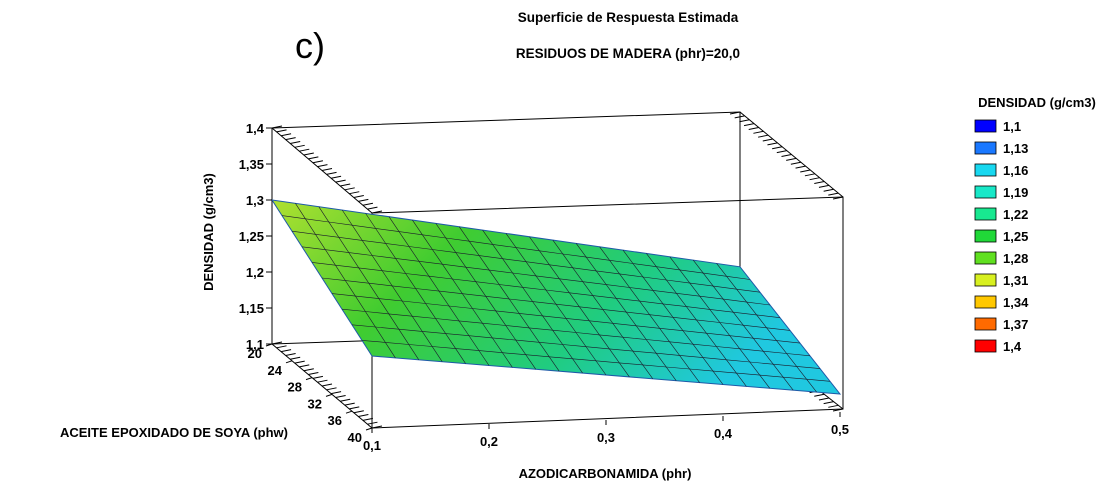 The width and height of the screenshot is (1110, 483). I want to click on y-tick-mark, so click(369, 429).